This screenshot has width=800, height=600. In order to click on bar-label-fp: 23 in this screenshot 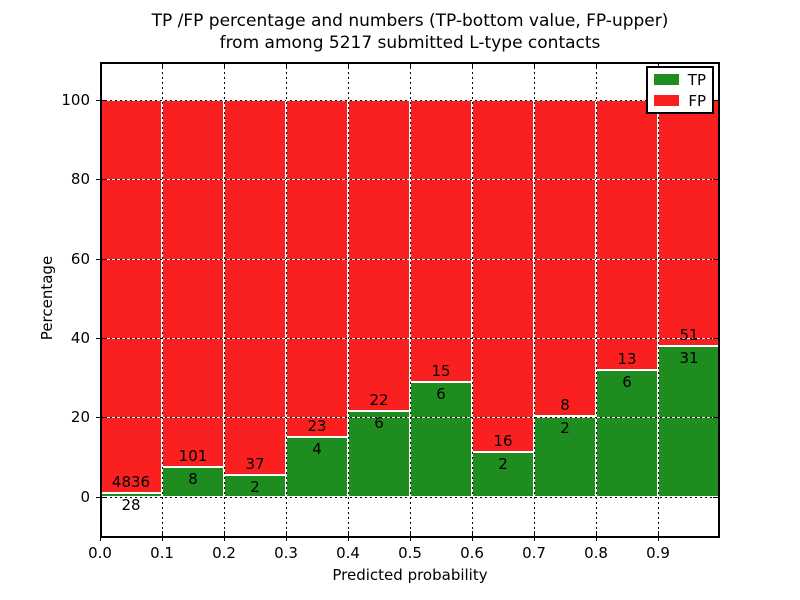, I will do `click(317, 425)`.